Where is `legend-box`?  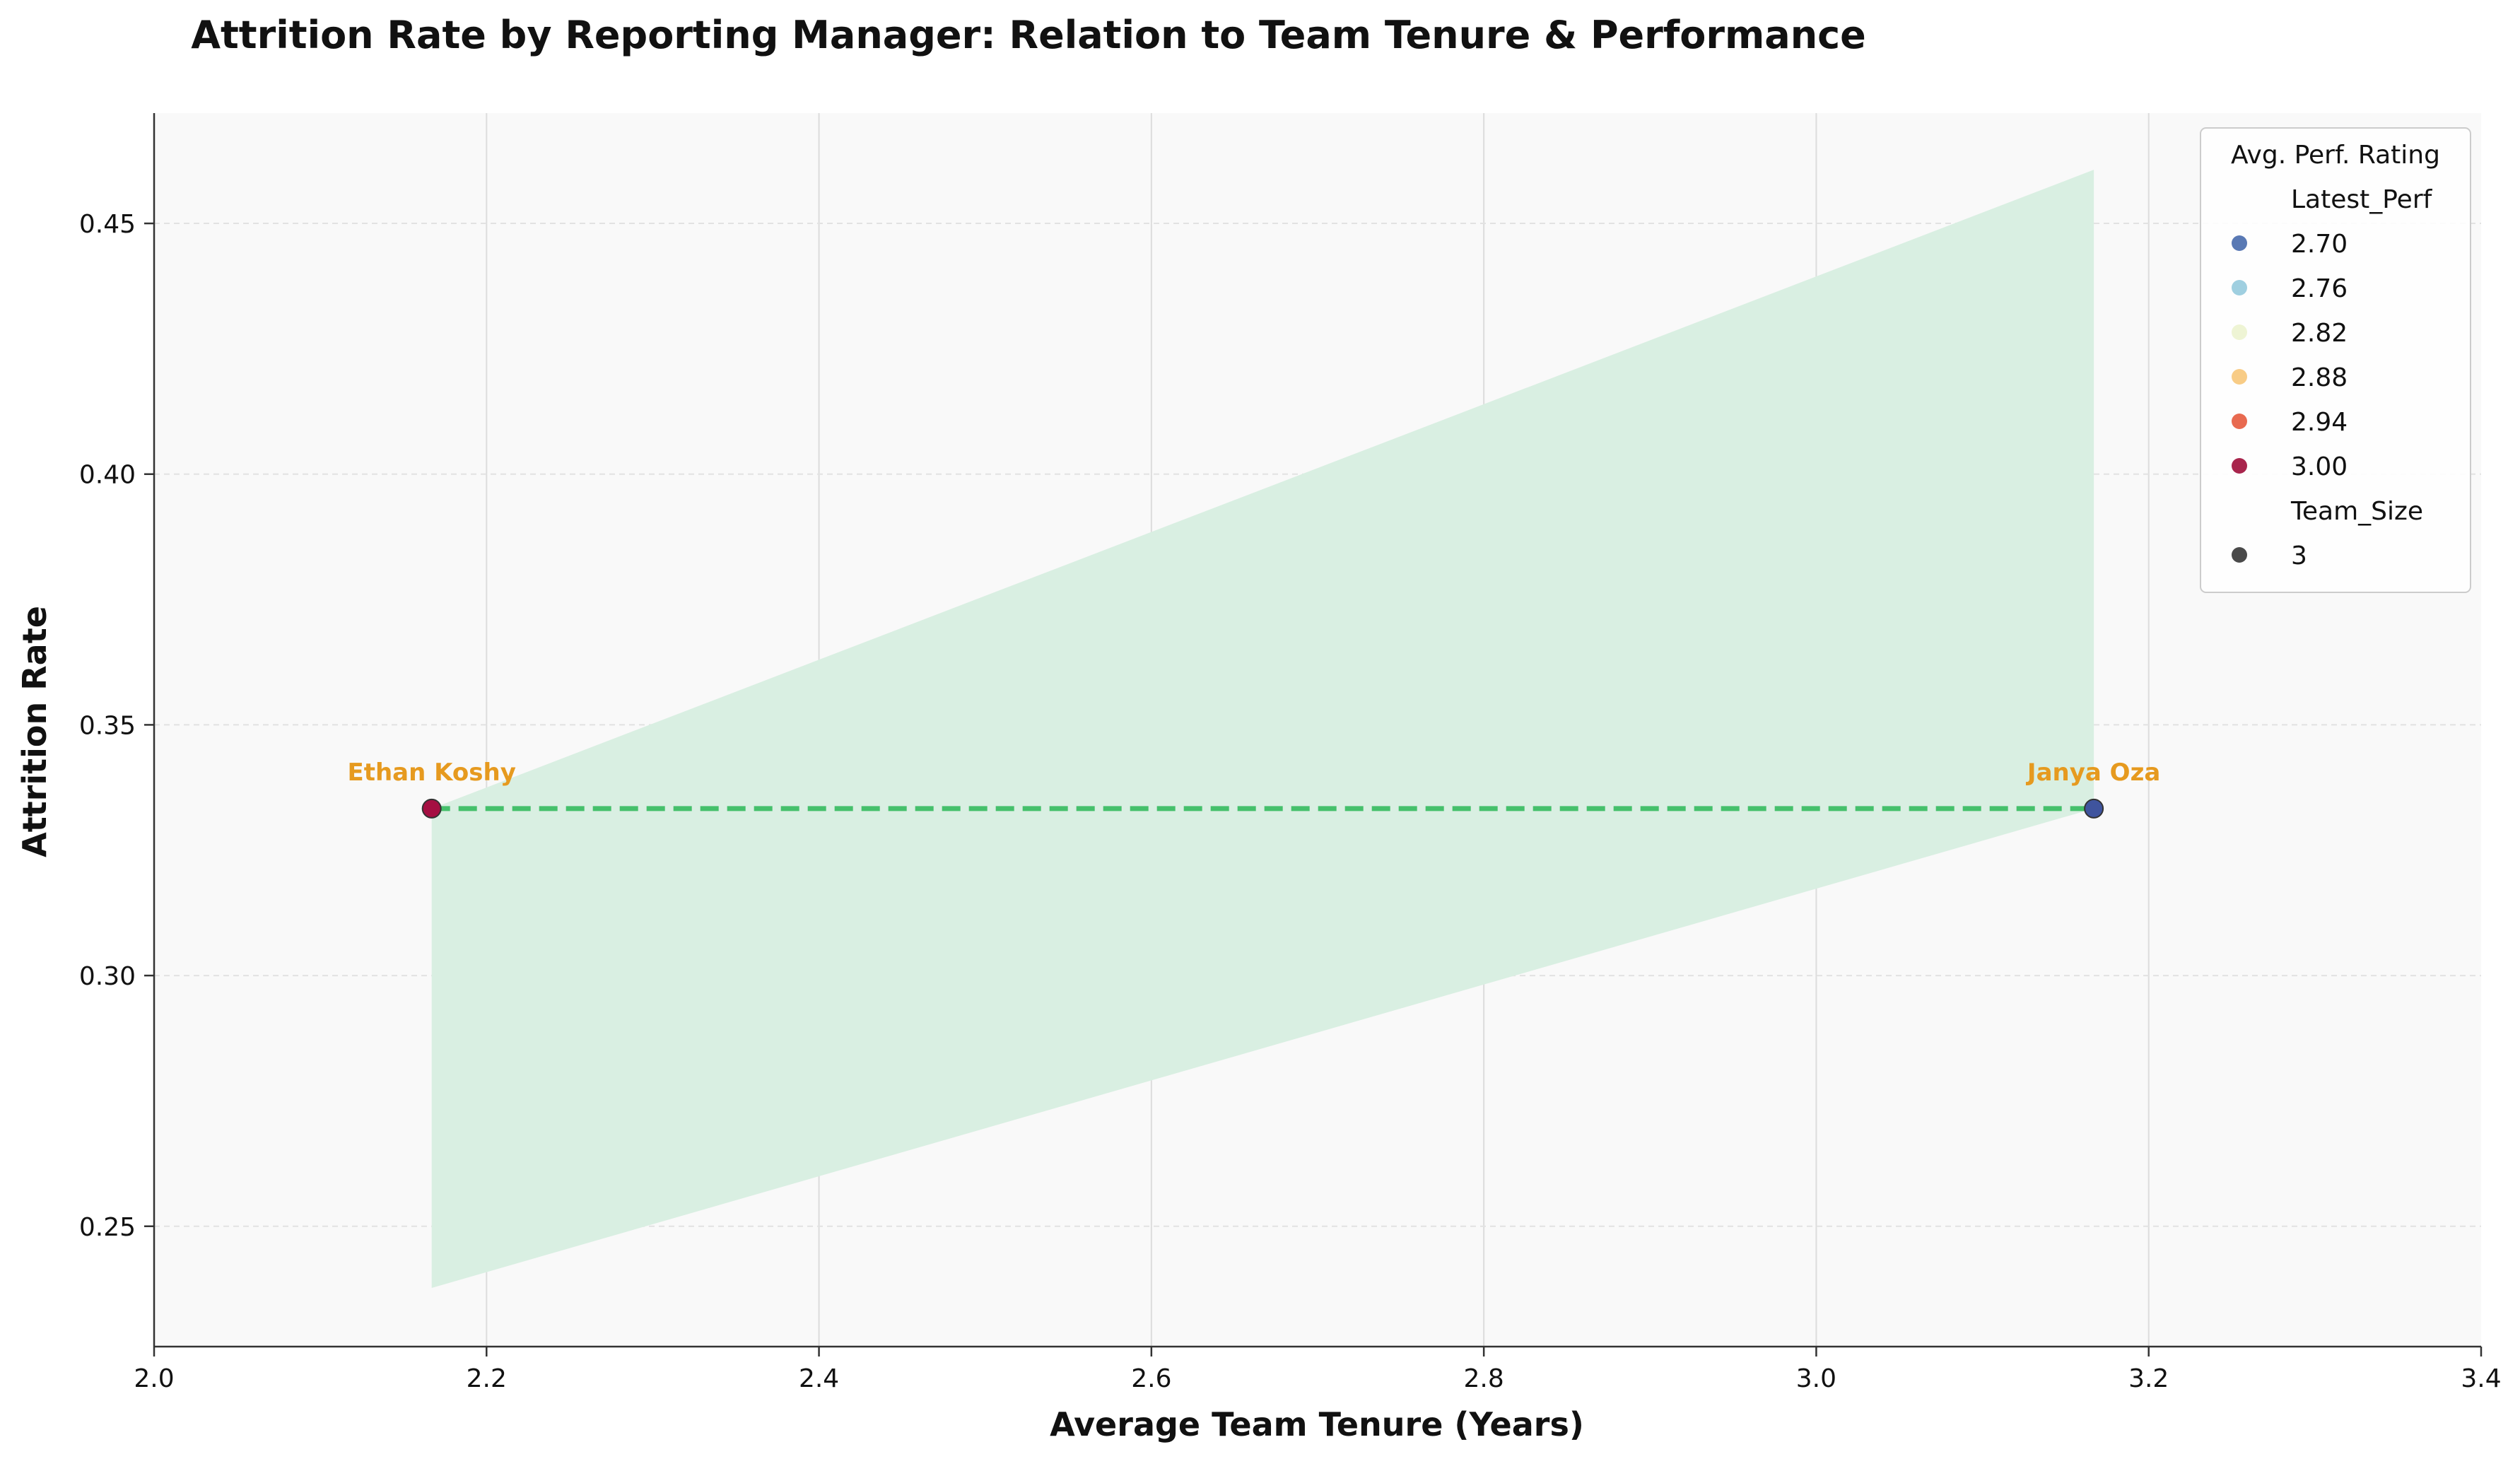
legend-box is located at coordinates (2335, 360).